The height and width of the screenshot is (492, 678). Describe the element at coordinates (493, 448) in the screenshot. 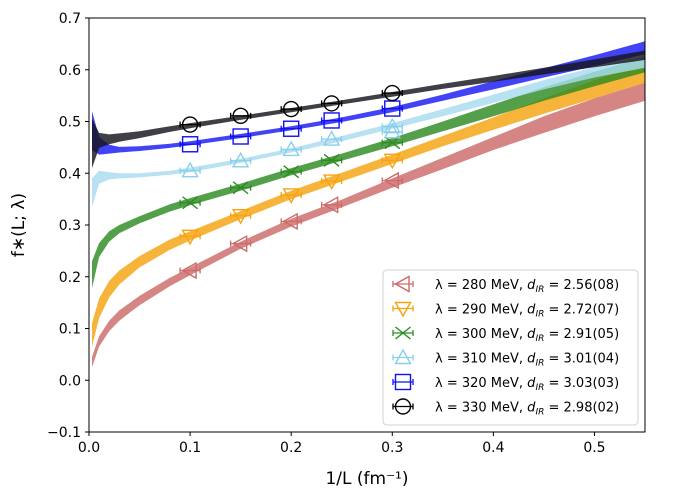

I see `x-tick-label: 0.4` at that location.